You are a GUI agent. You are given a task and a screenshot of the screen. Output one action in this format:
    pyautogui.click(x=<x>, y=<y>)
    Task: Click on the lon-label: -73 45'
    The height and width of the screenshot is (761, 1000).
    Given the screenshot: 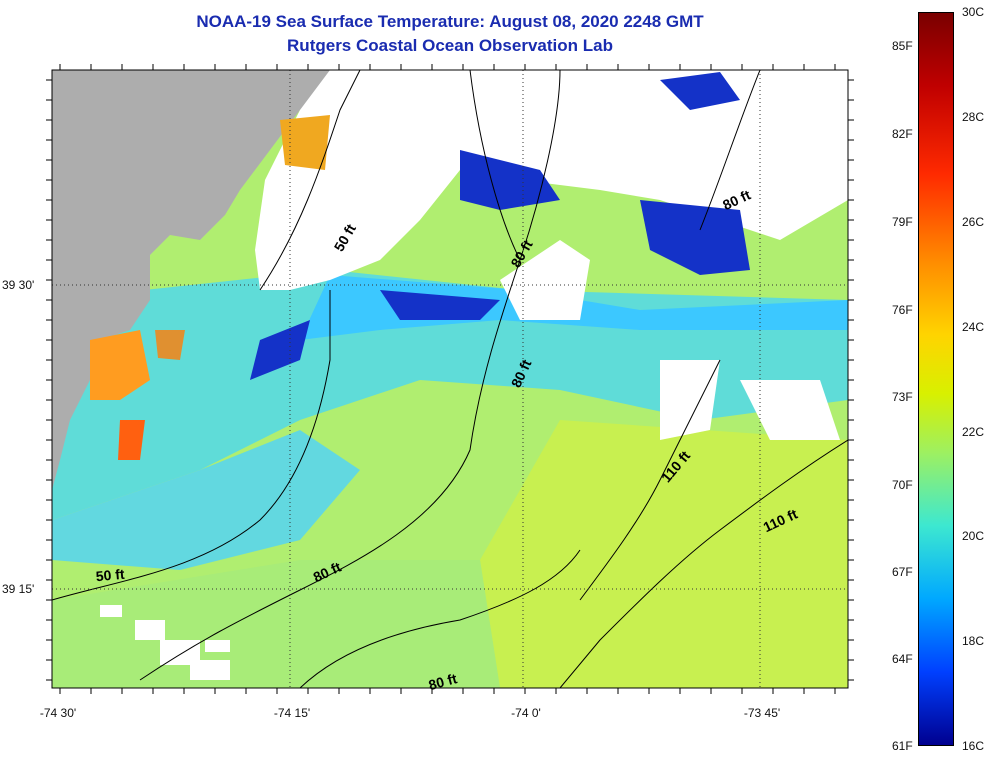 What is the action you would take?
    pyautogui.click(x=762, y=713)
    